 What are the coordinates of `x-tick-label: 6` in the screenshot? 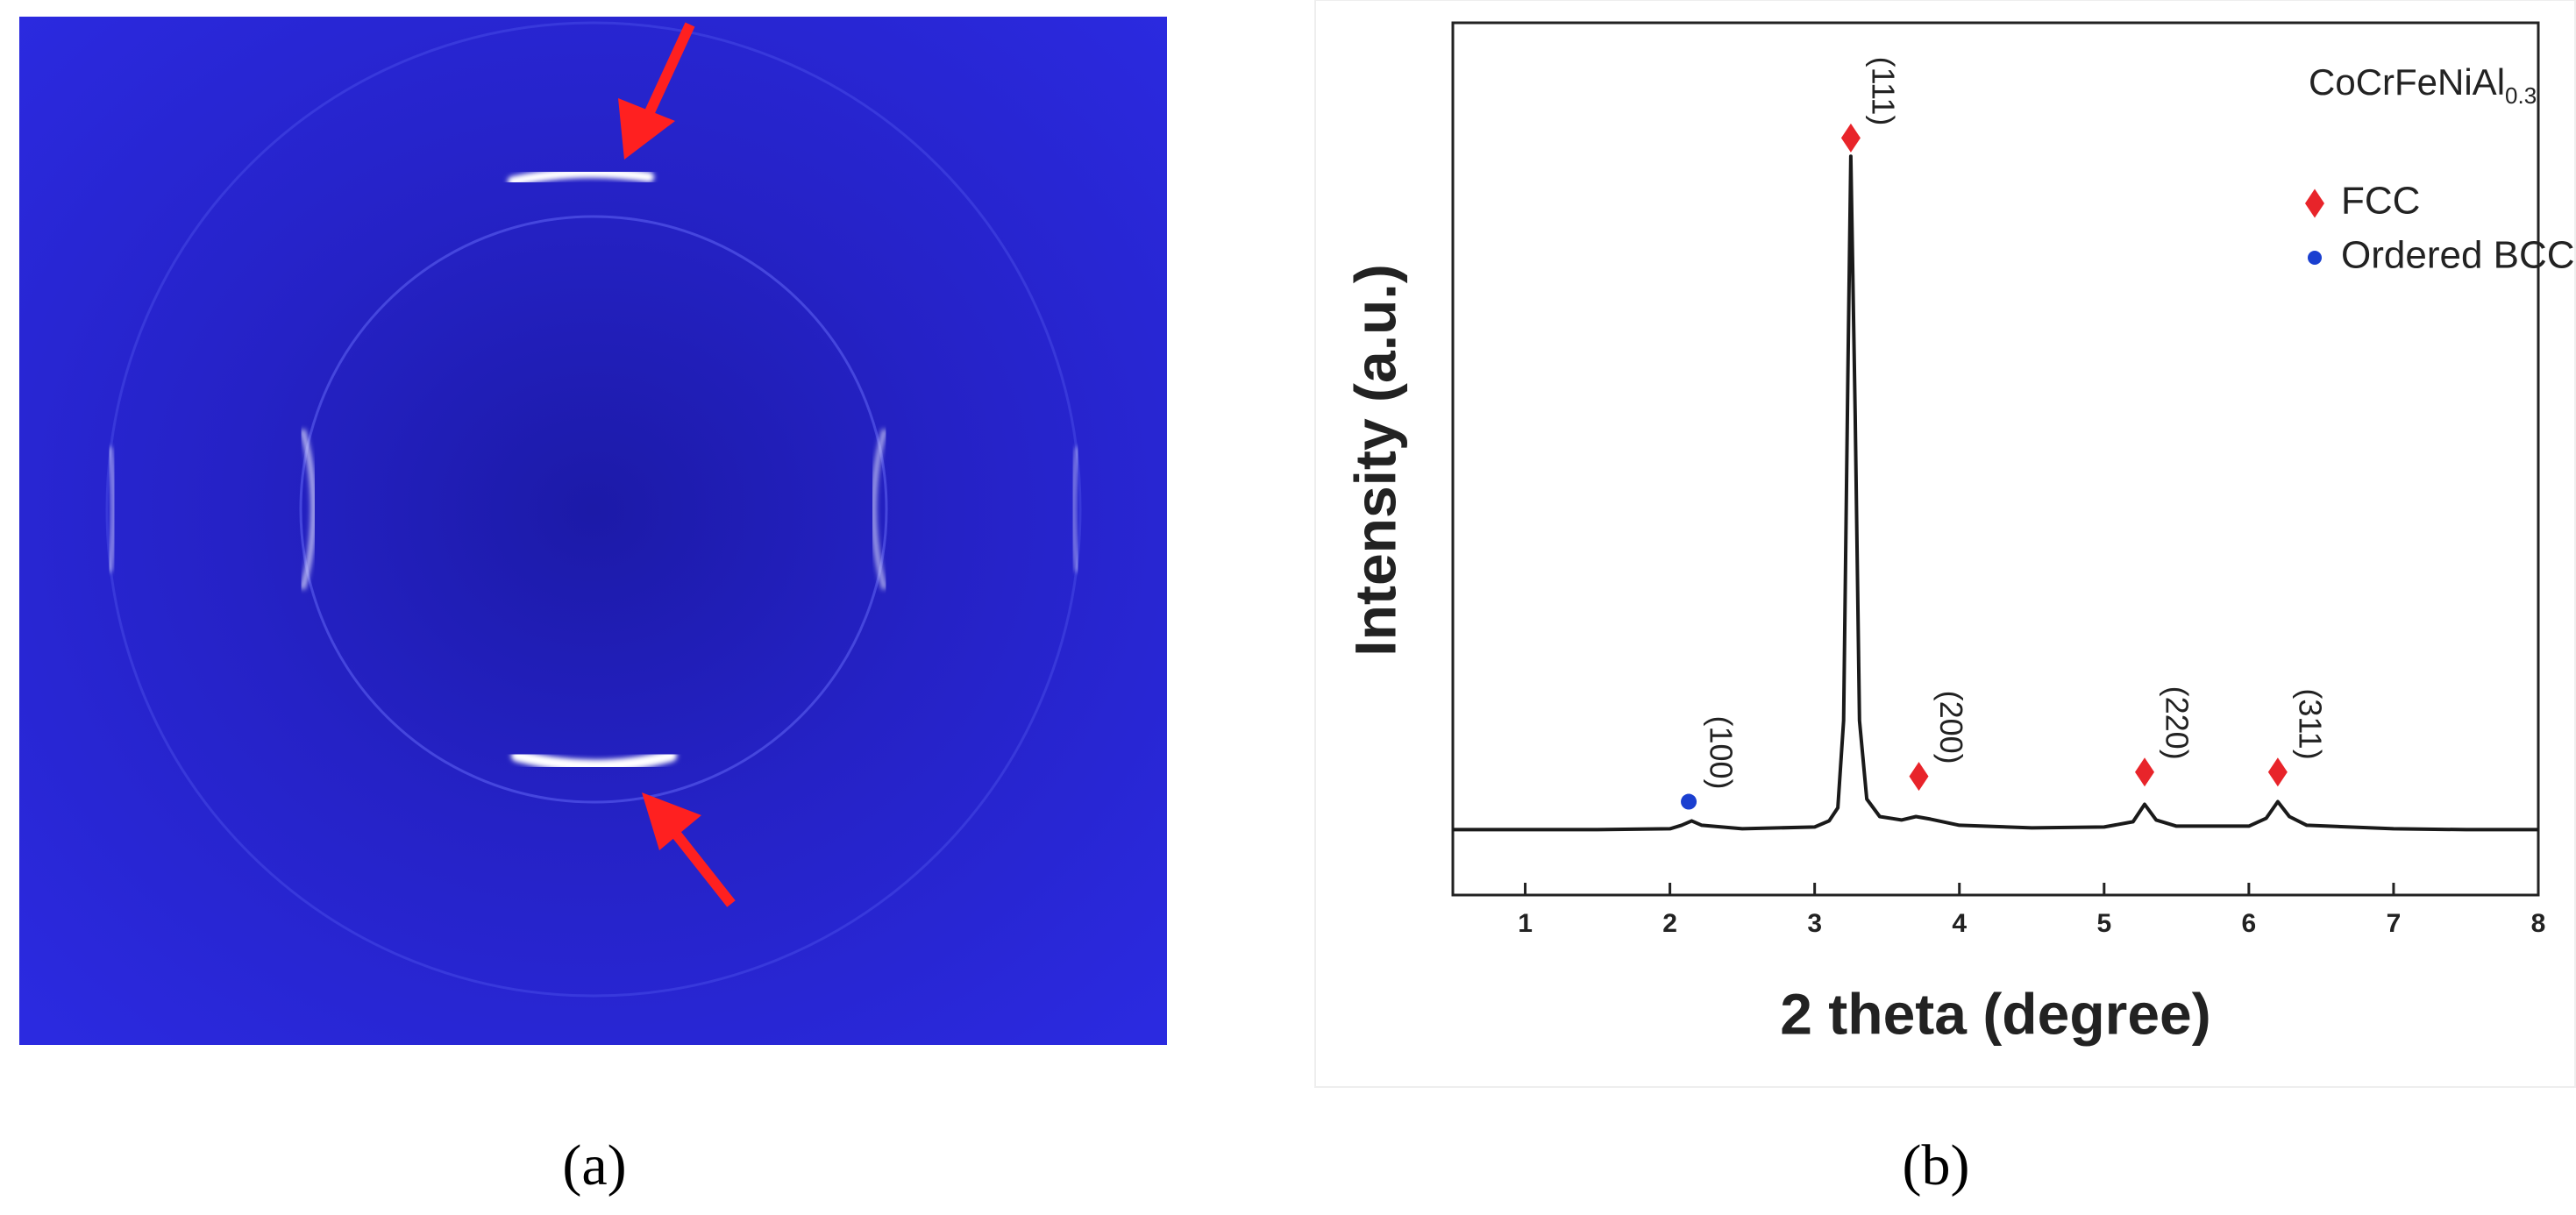 It's located at (2249, 924).